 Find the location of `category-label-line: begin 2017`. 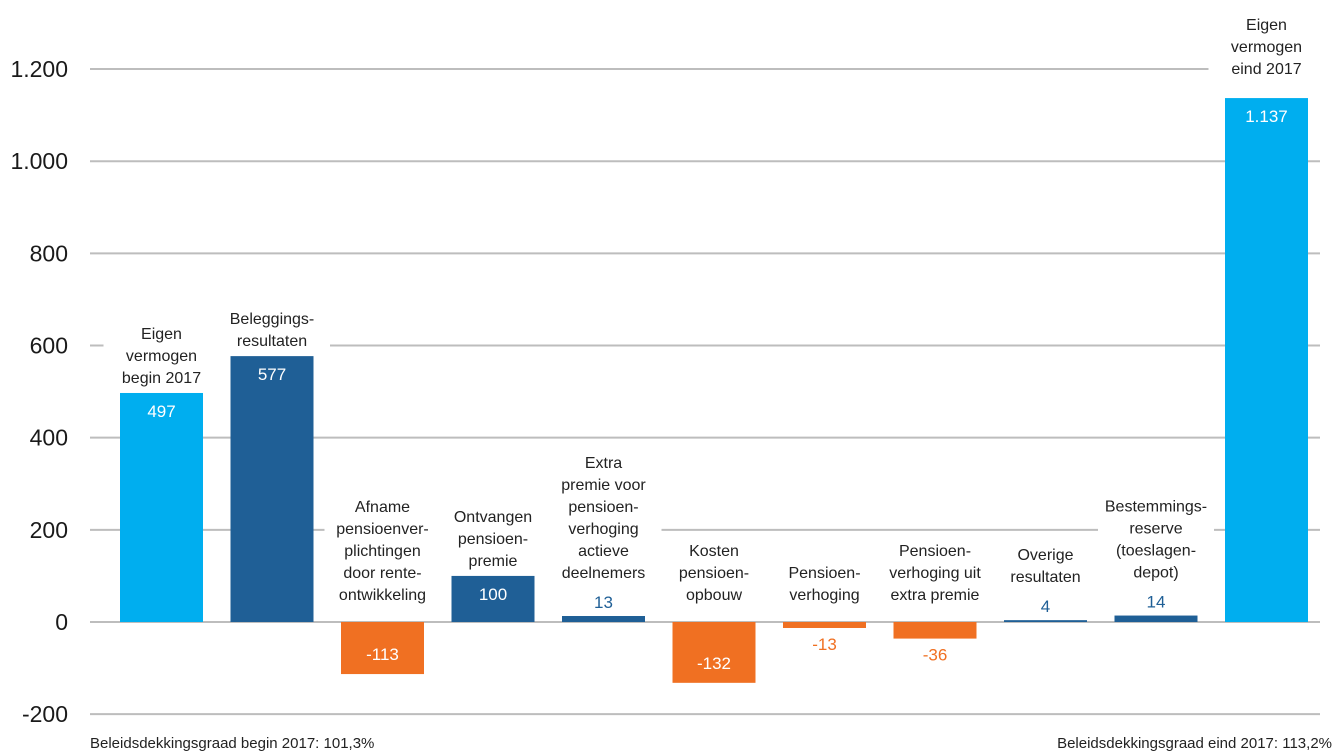

category-label-line: begin 2017 is located at coordinates (161, 378).